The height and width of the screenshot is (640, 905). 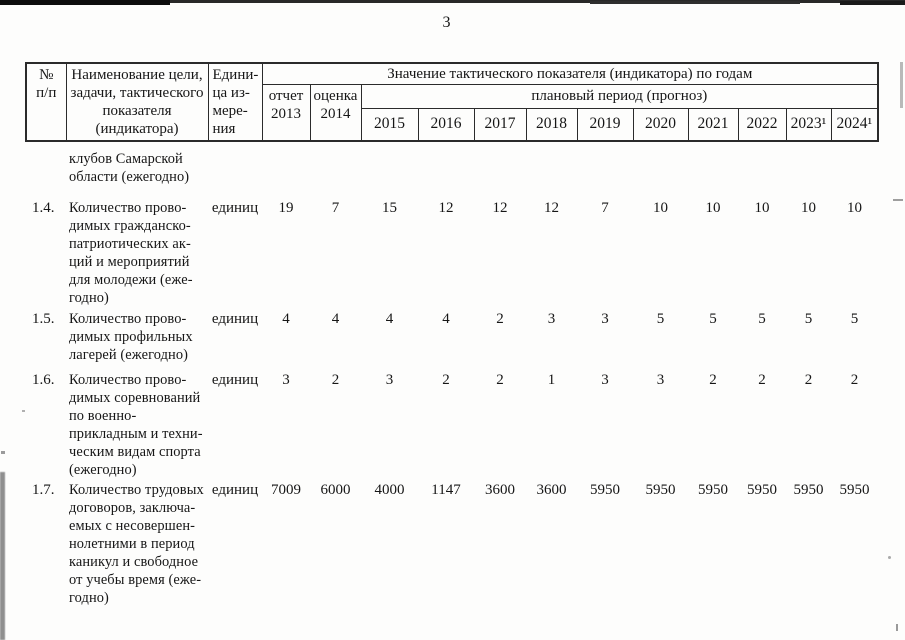 What do you see at coordinates (286, 380) in the screenshot?
I see `cell-2013: 3` at bounding box center [286, 380].